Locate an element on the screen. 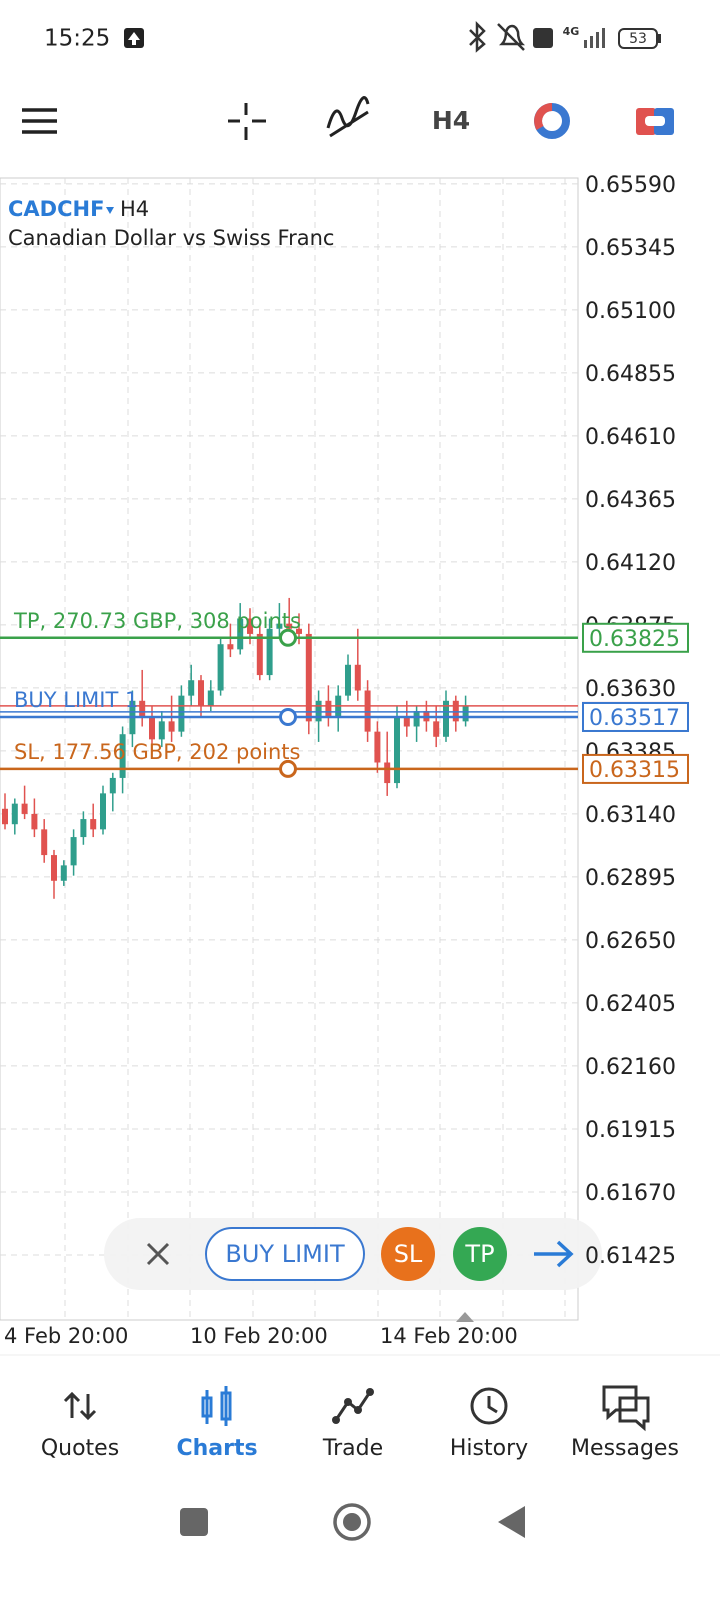  level-label: TP, 270.73 GBP, 308 points is located at coordinates (157, 621).